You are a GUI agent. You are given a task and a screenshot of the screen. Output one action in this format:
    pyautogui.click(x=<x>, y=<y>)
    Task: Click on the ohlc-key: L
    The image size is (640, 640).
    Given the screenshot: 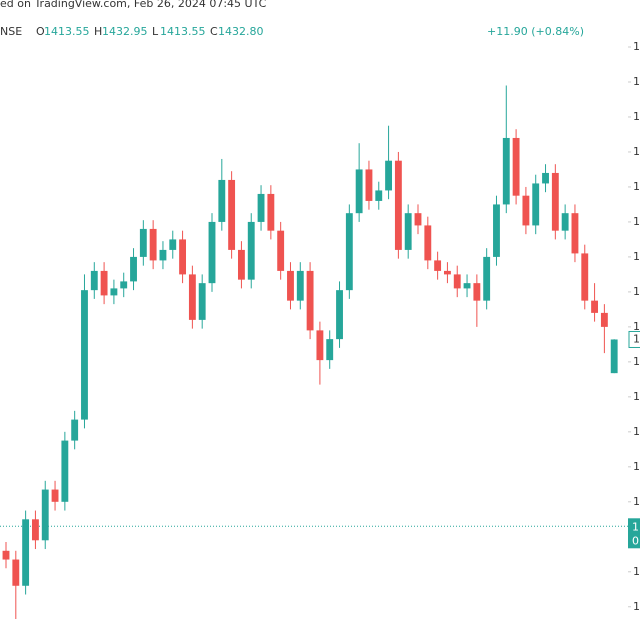 What is the action you would take?
    pyautogui.click(x=155, y=31)
    